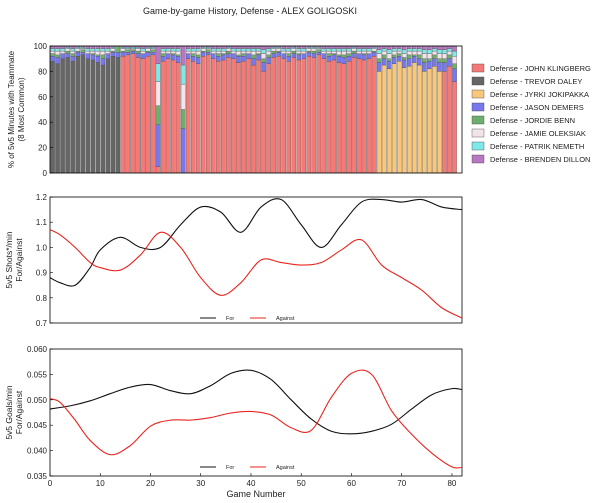  Describe the element at coordinates (256, 242) in the screenshot. I see `series-line-for` at that location.